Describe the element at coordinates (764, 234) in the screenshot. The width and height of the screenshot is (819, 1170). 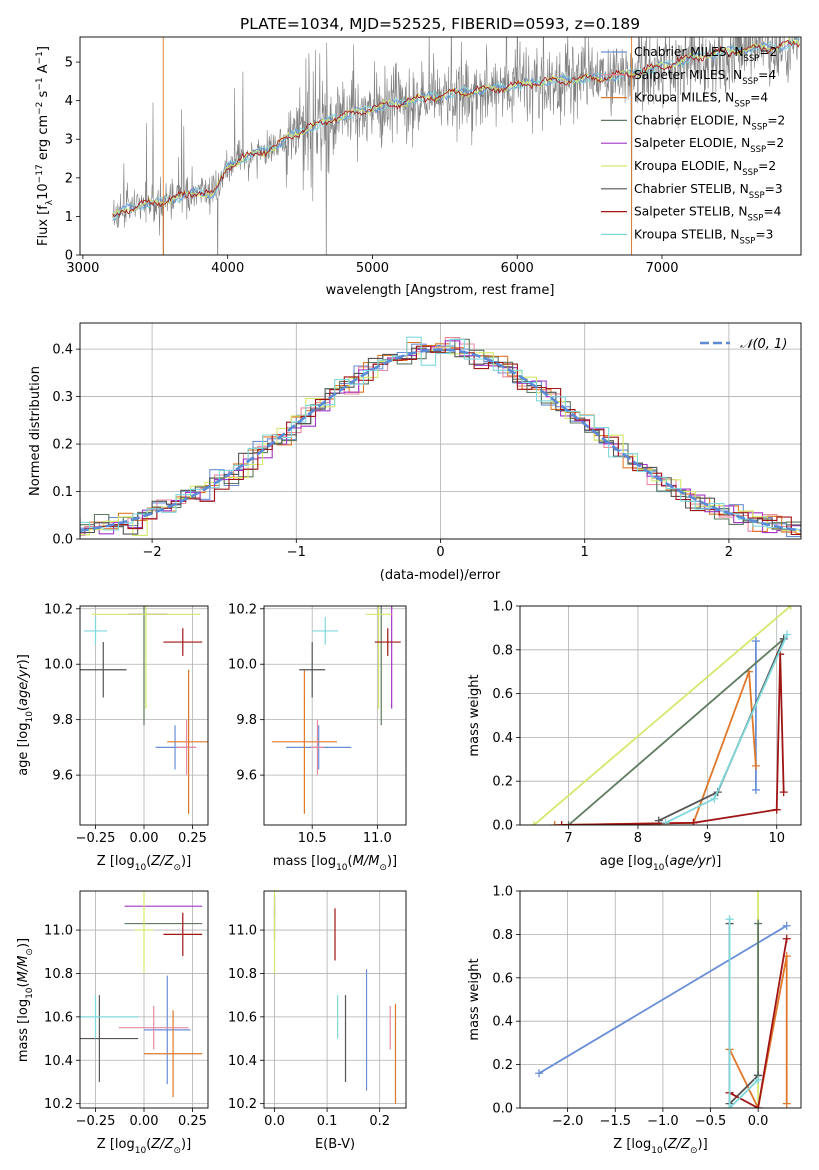
I see `legend-eq: =3` at that location.